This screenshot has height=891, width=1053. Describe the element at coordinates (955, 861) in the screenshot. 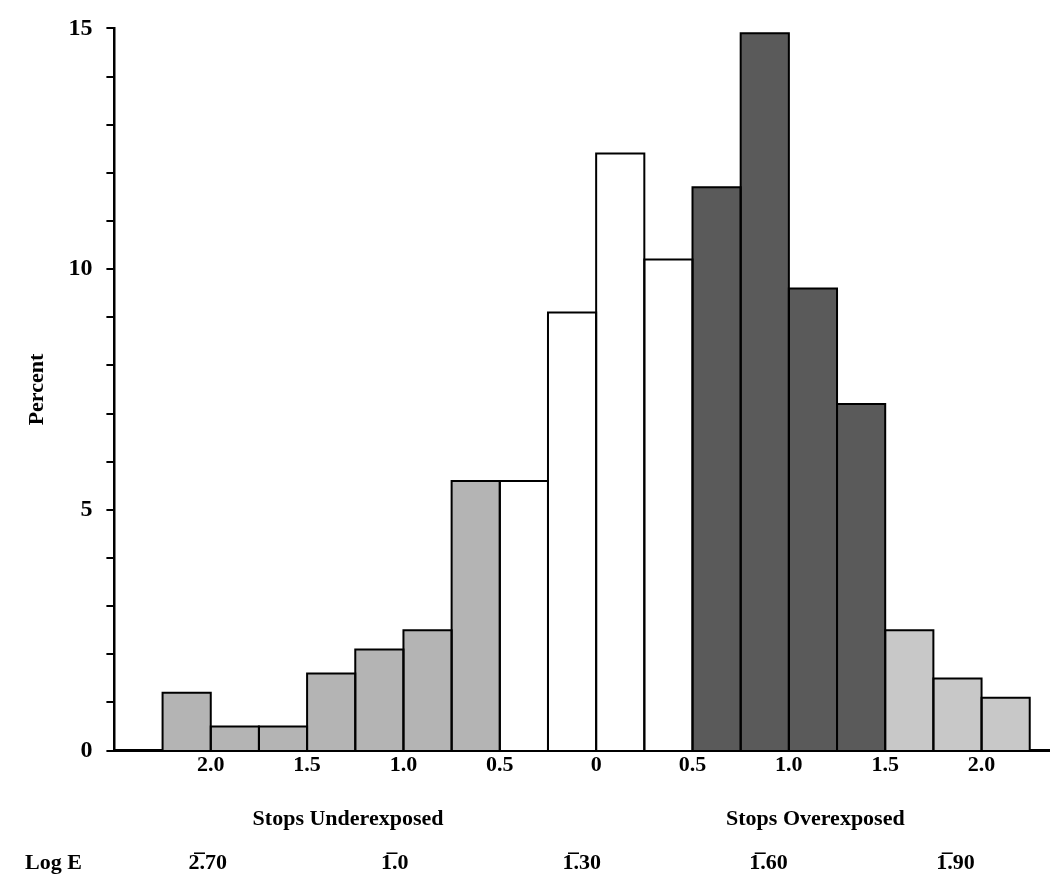

I see `text: 1̅.90` at that location.